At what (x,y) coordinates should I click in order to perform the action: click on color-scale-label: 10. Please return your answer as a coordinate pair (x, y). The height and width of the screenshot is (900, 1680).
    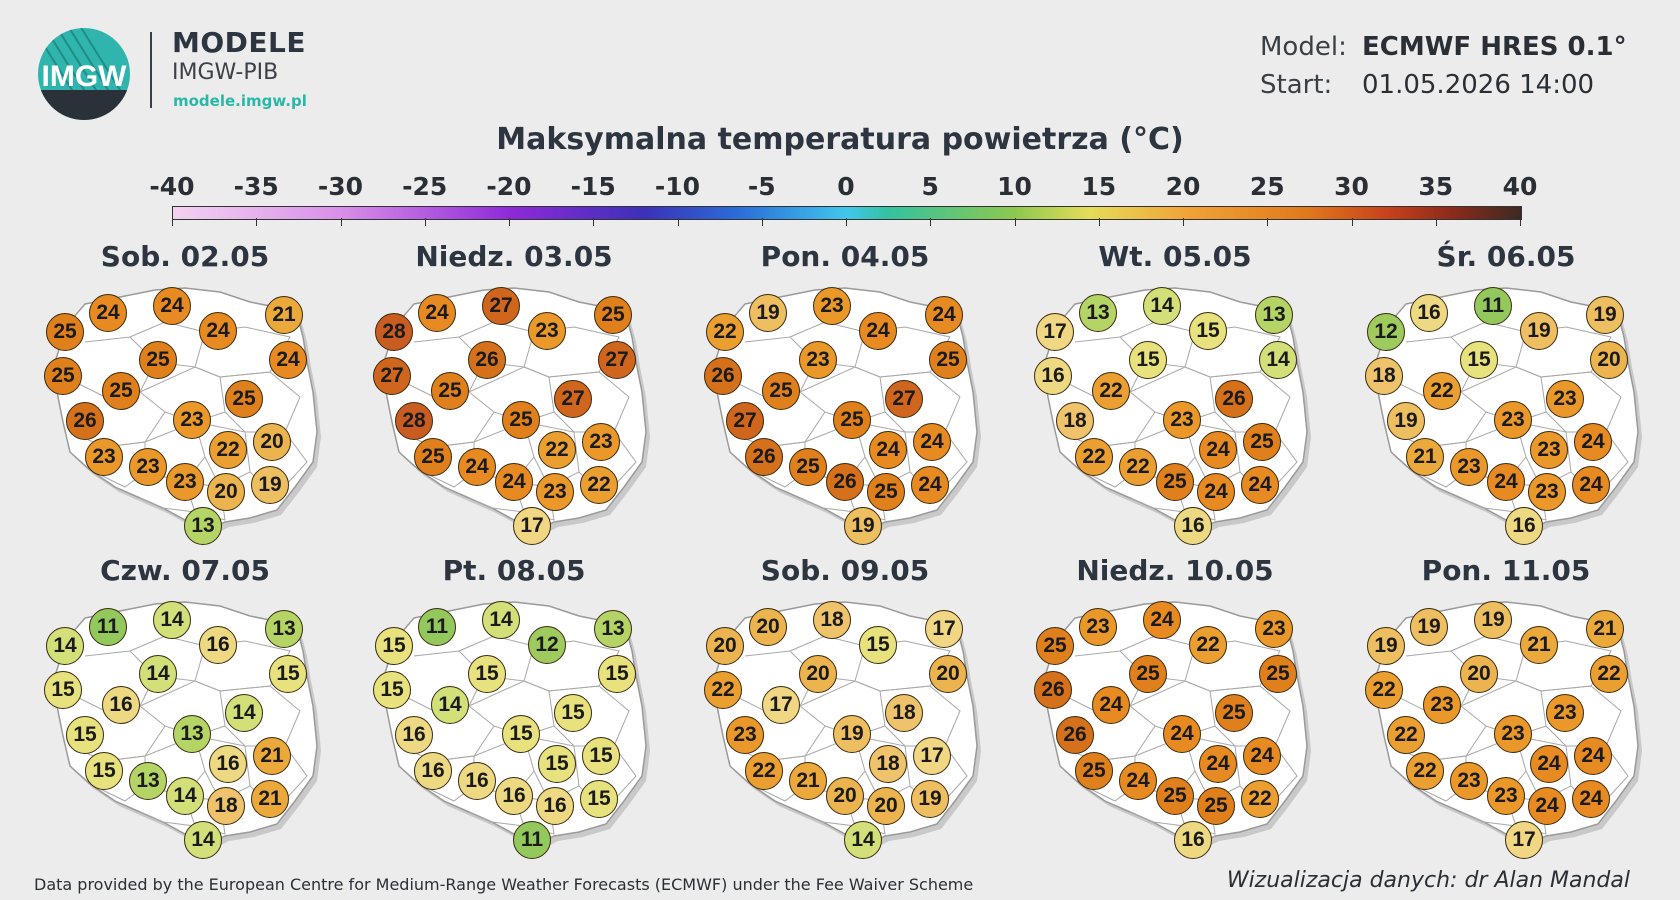
    Looking at the image, I should click on (1014, 186).